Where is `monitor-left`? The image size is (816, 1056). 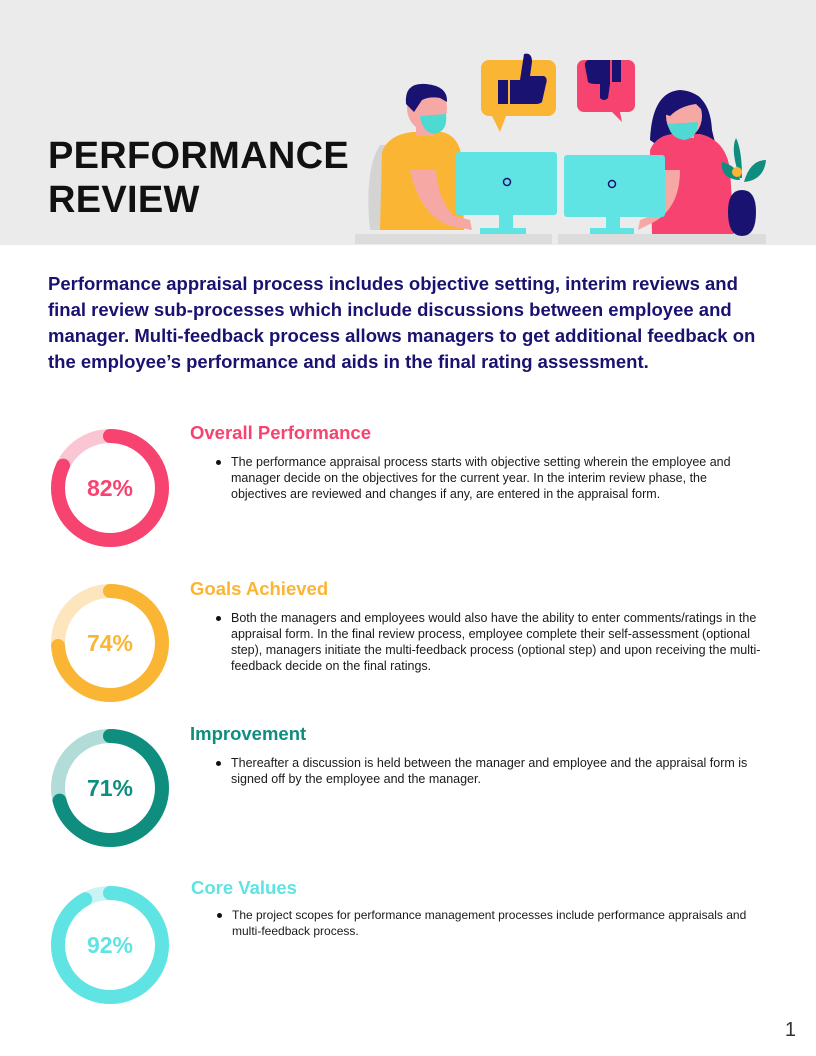 monitor-left is located at coordinates (506, 183).